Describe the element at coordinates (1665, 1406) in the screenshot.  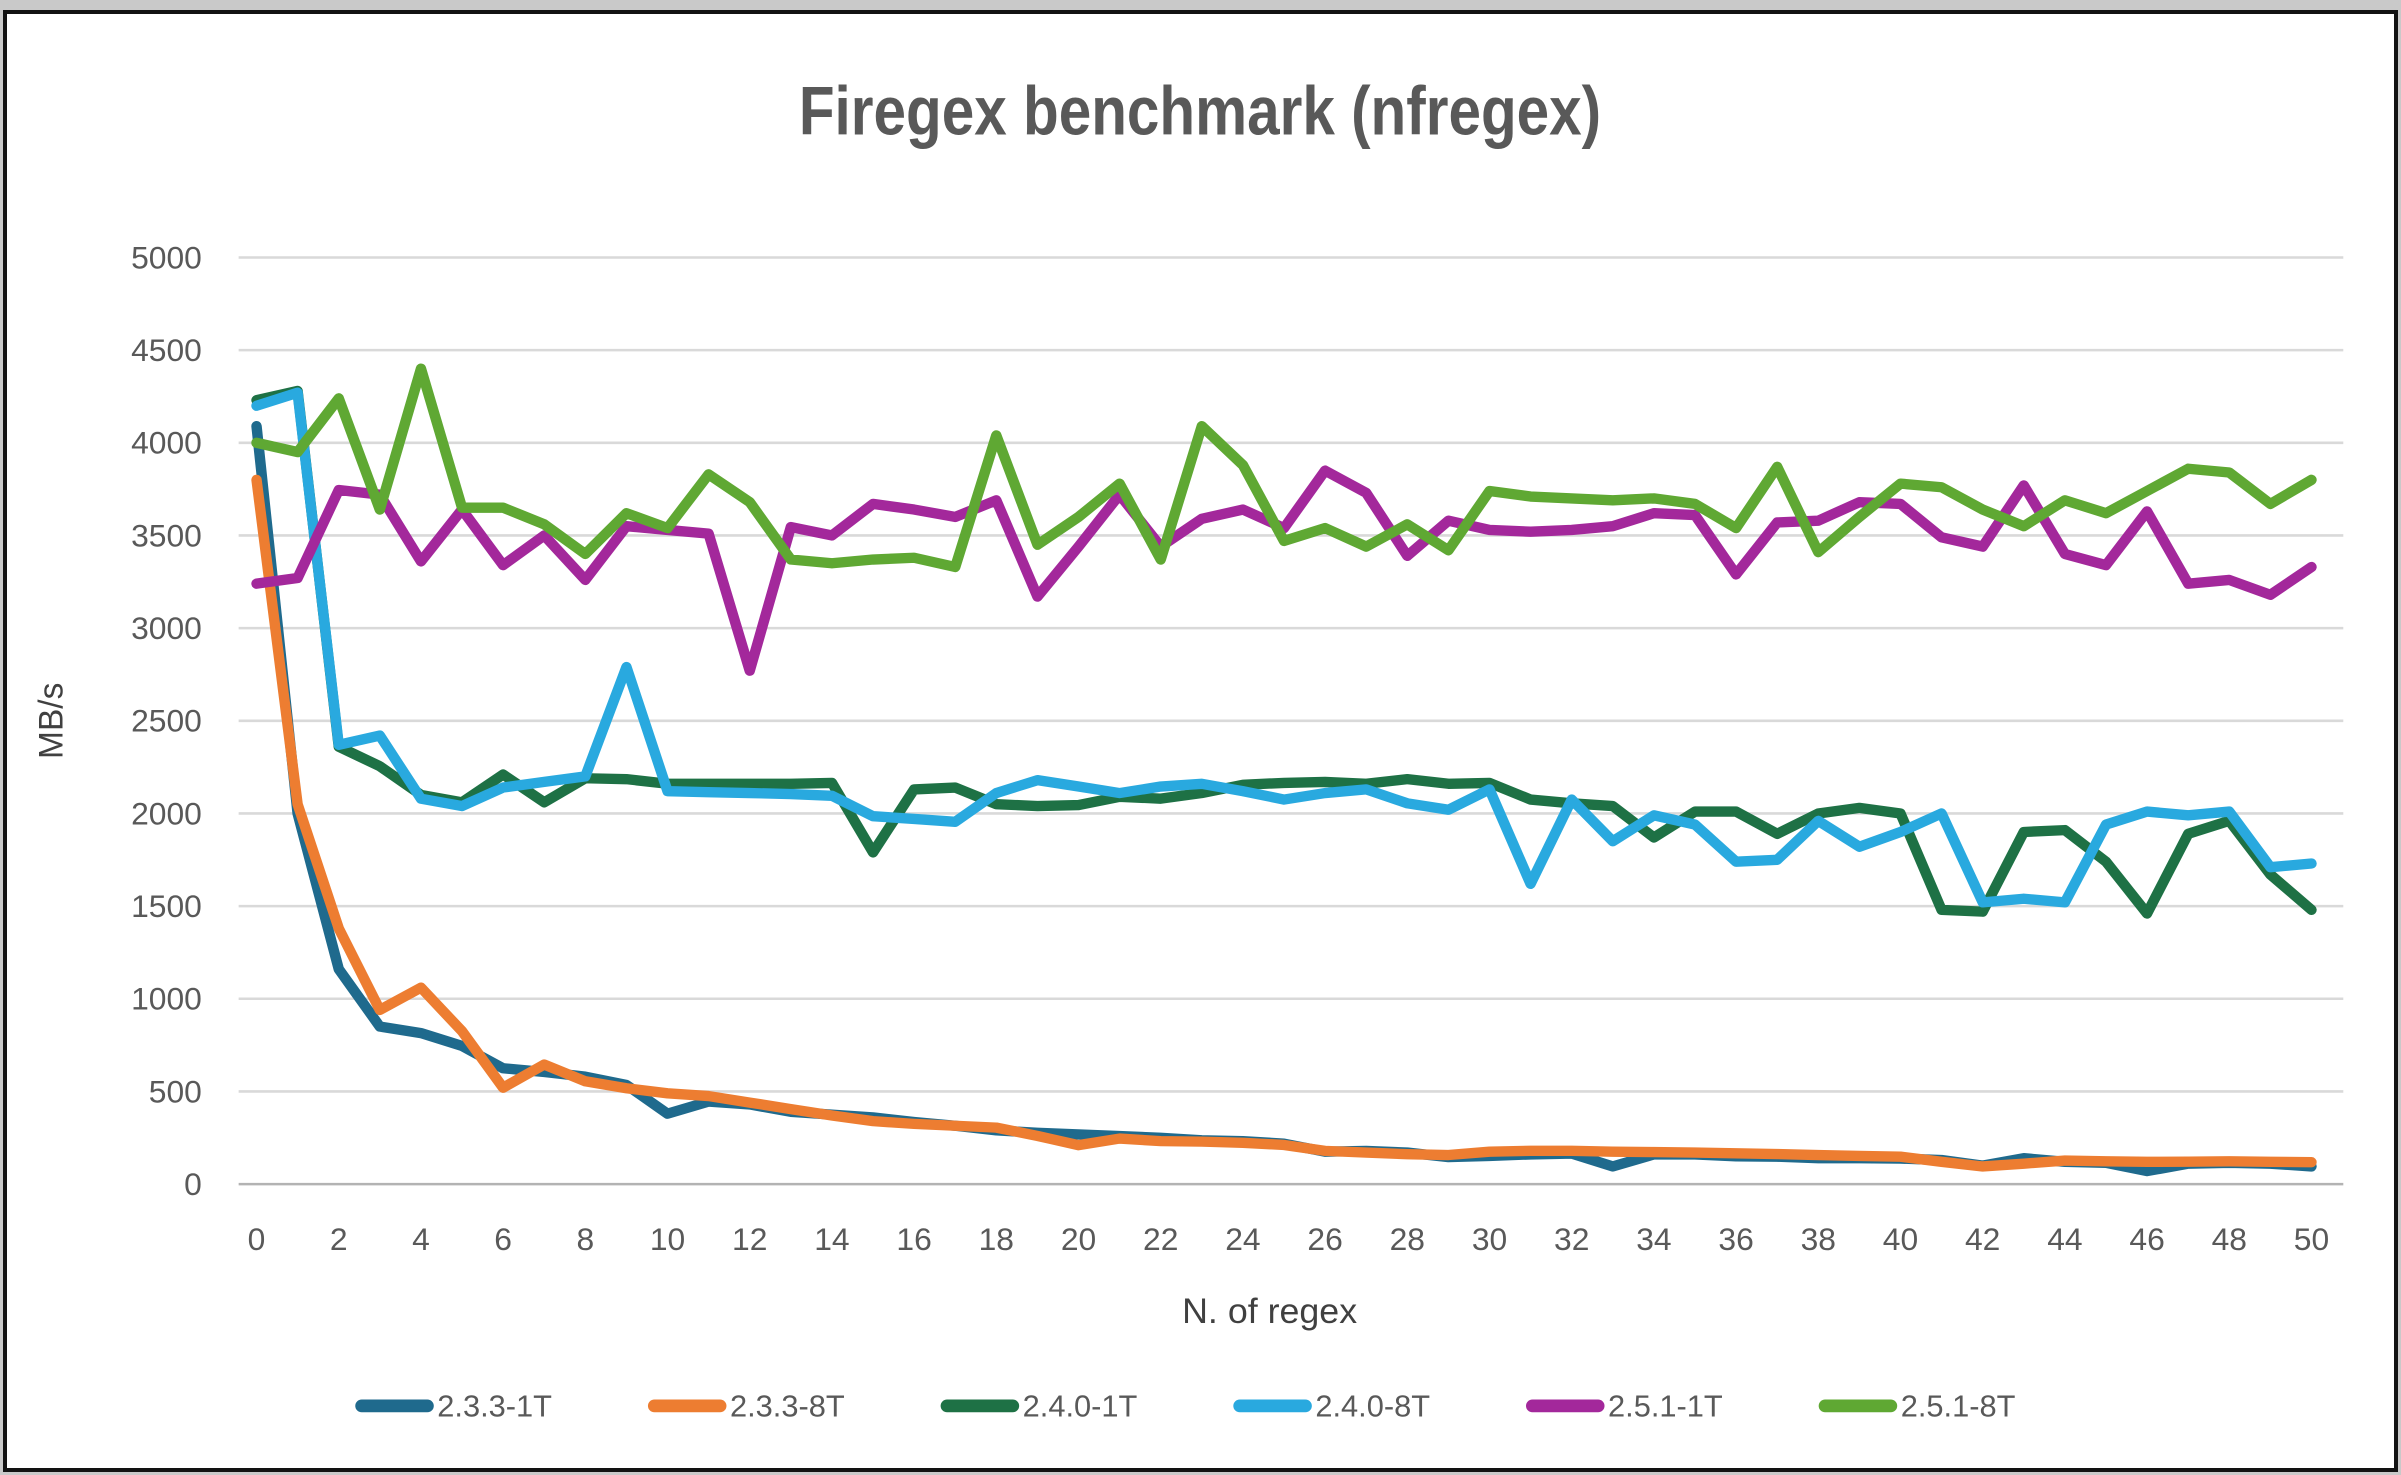
I see `legend-label: 2.5.1-1T` at that location.